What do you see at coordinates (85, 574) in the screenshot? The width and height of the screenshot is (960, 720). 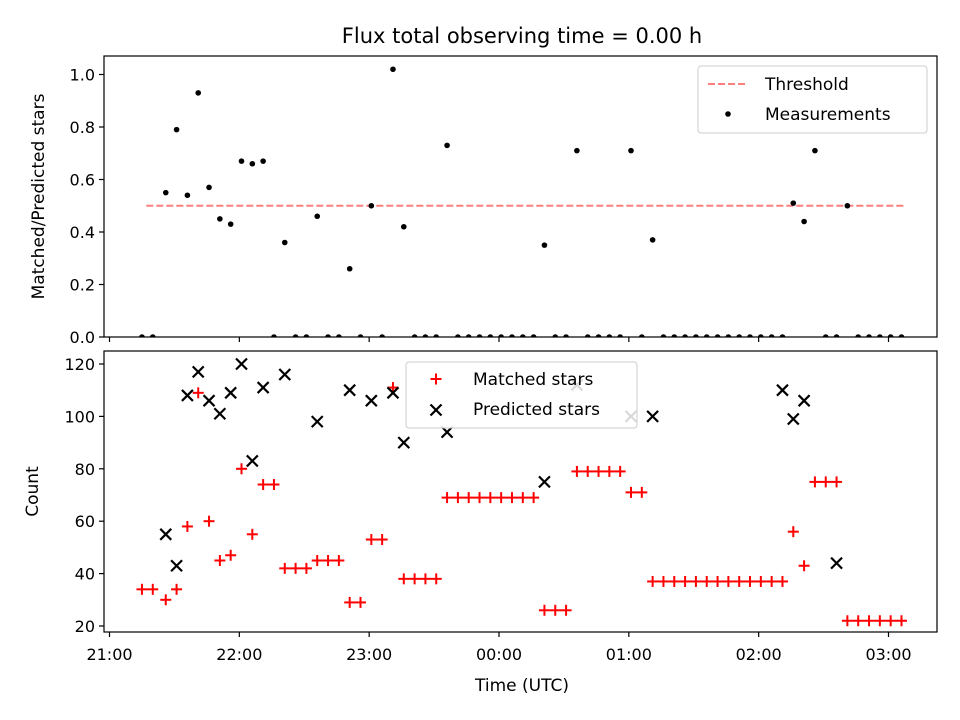 I see `y-tick-label: 40` at bounding box center [85, 574].